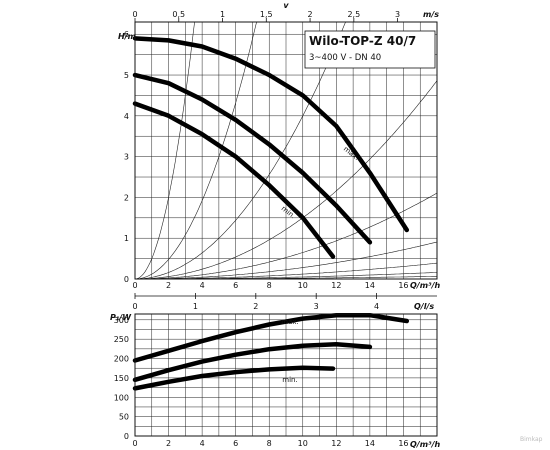 Image resolution: width=550 pixels, height=450 pixels. I want to click on y-tick-label: 5, so click(126, 75).